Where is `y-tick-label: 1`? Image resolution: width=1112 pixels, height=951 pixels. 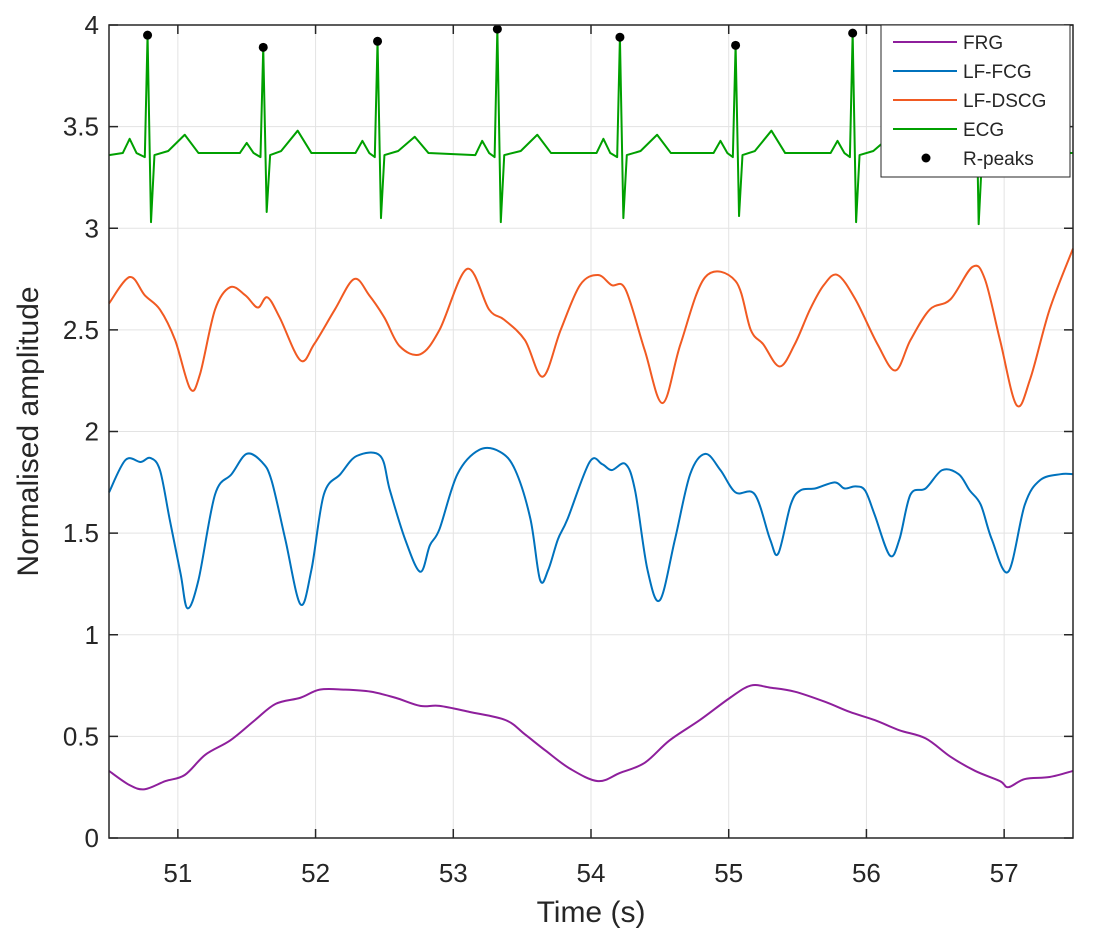 y-tick-label: 1 is located at coordinates (92, 635).